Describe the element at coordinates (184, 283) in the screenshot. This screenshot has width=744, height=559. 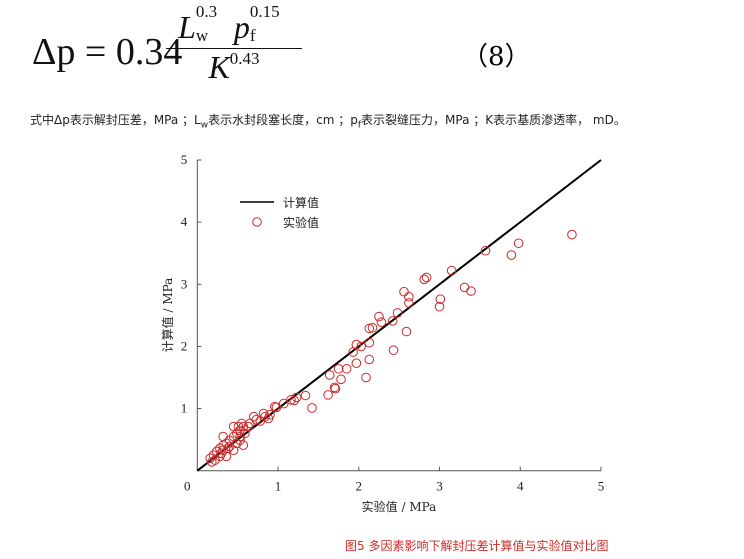
I see `y-tick-label: 3` at that location.